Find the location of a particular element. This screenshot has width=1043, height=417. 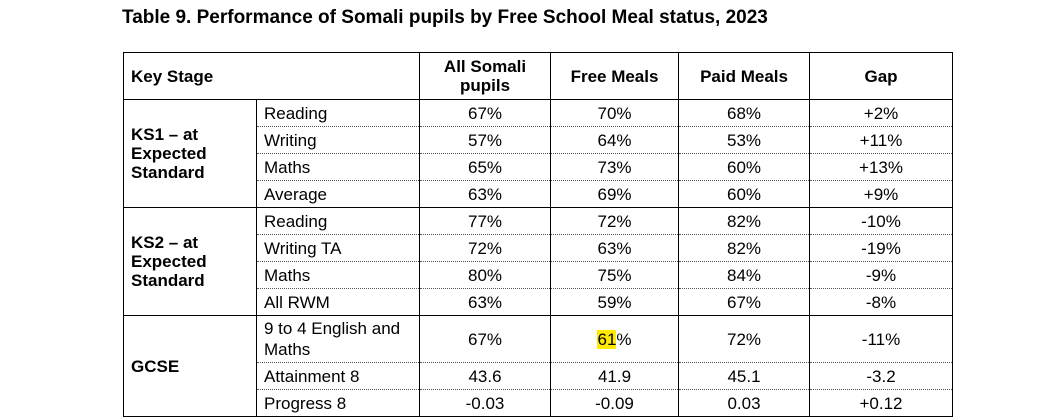

row-label: 9 to 4 English and Maths is located at coordinates (337, 339).